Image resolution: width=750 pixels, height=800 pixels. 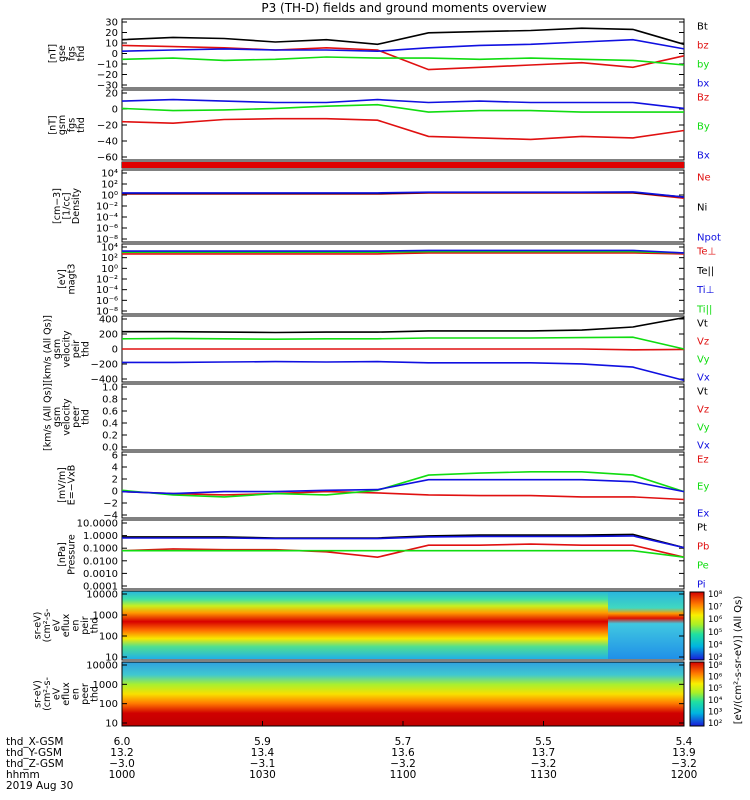 What do you see at coordinates (109, 174) in the screenshot?
I see `y-tick-label: 10⁴` at bounding box center [109, 174].